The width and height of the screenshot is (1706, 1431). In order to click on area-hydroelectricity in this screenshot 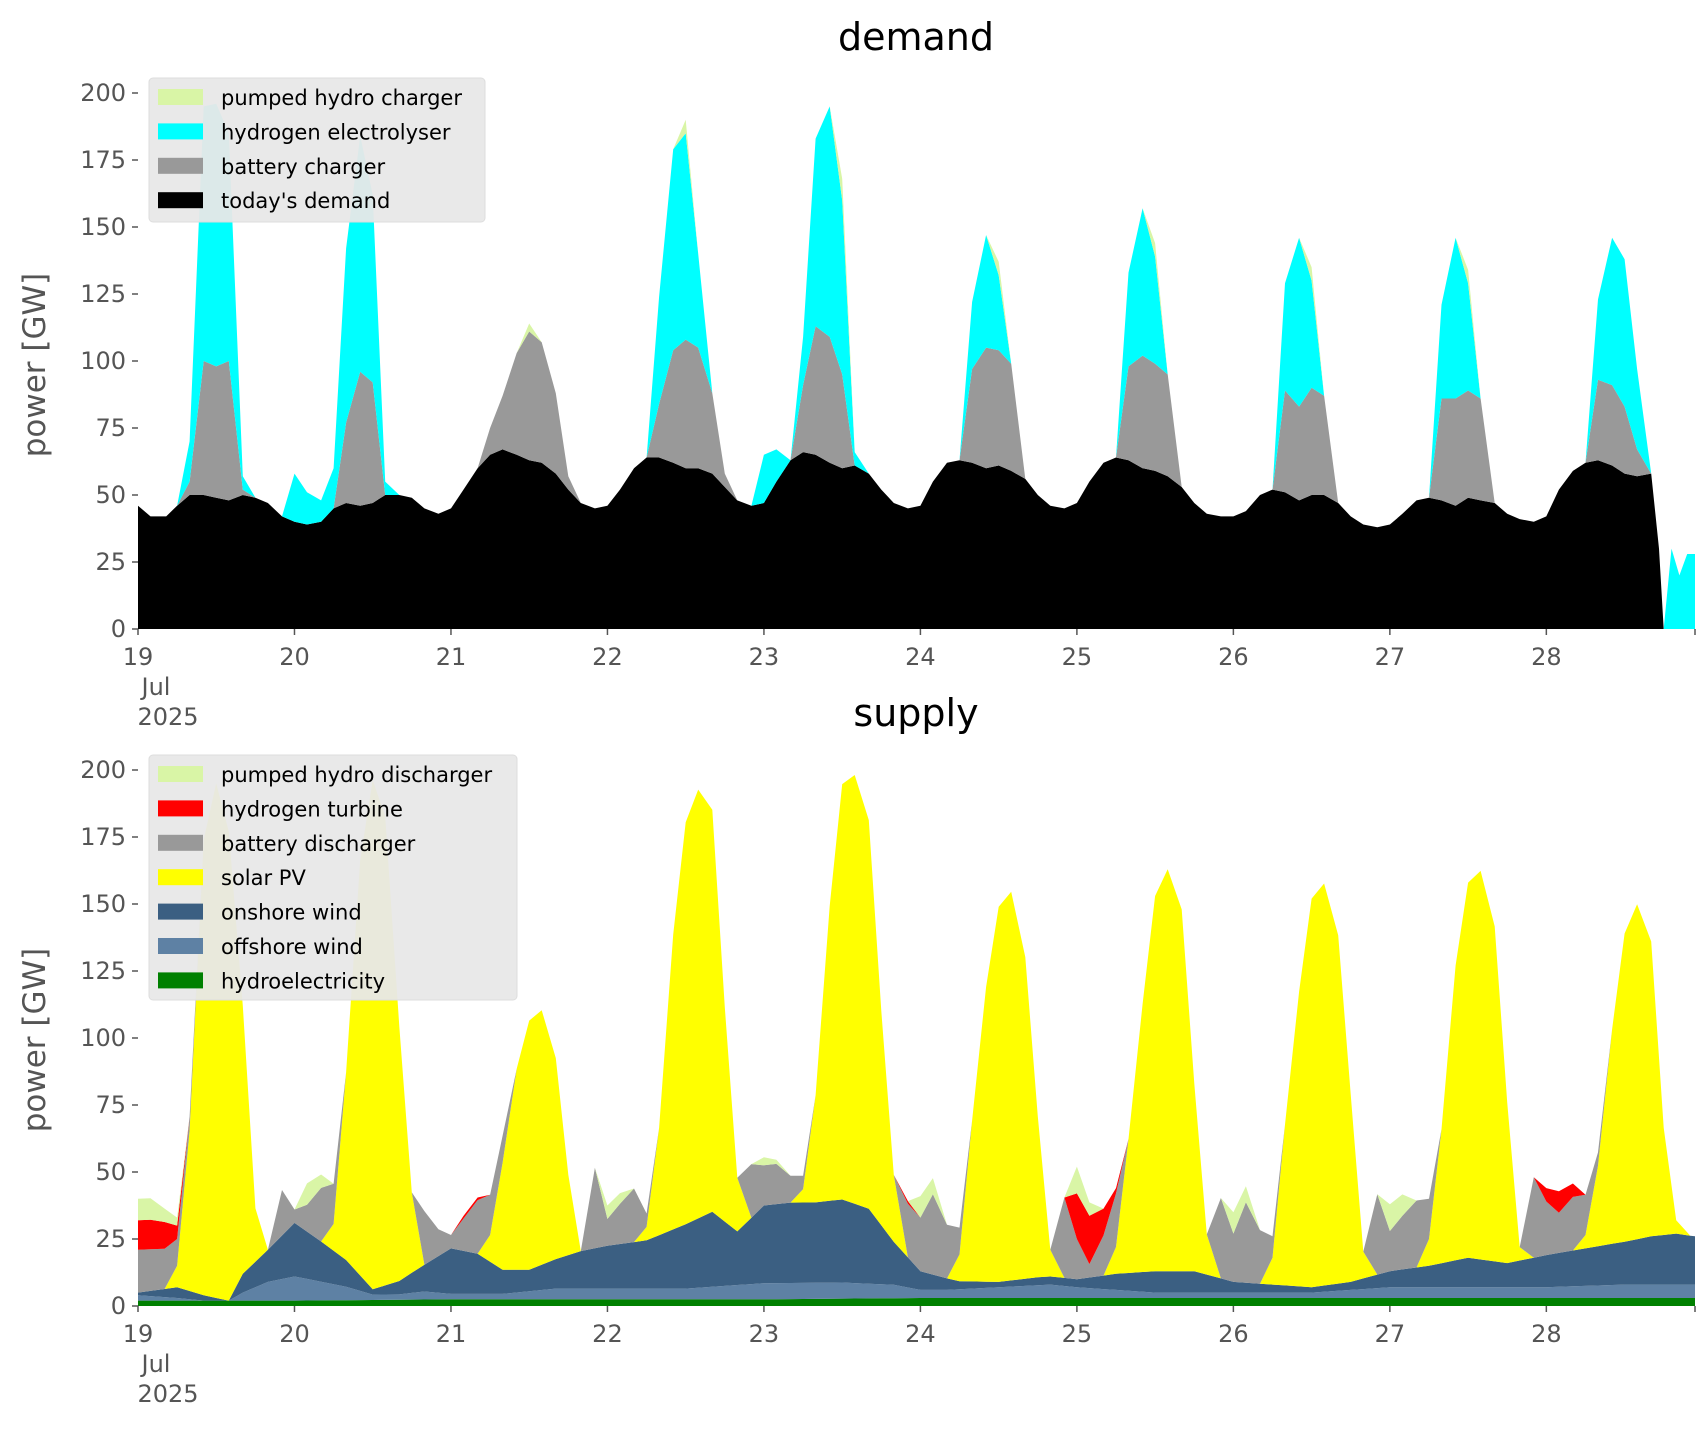, I will do `click(916, 1302)`.